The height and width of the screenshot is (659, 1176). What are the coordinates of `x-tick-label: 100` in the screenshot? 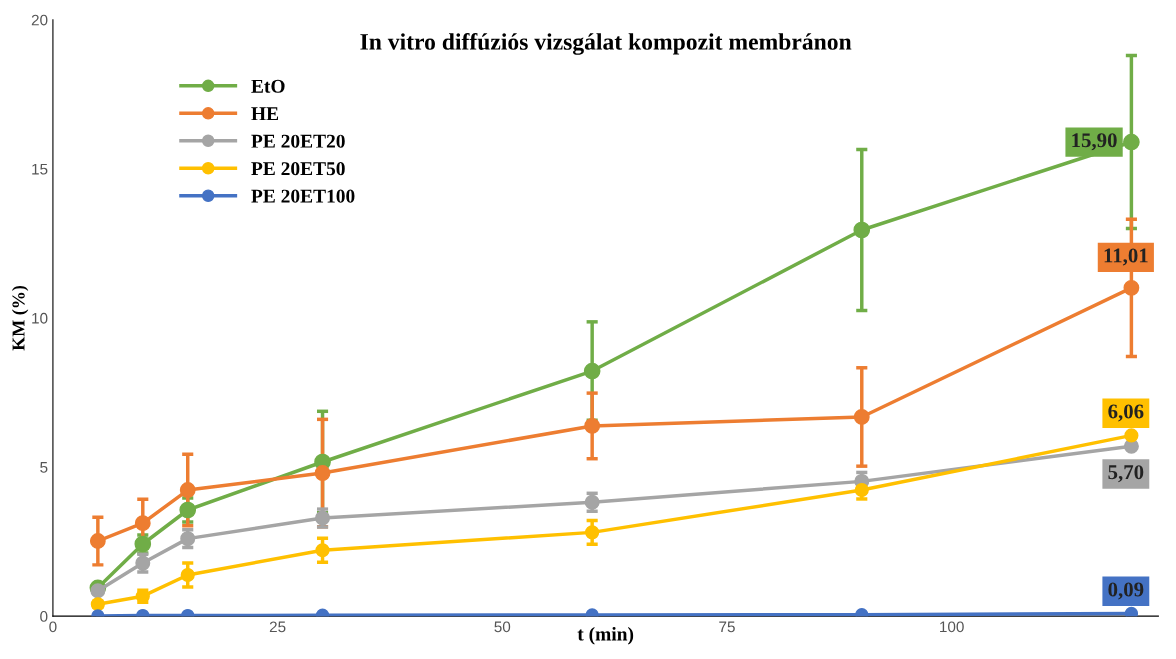 It's located at (952, 627).